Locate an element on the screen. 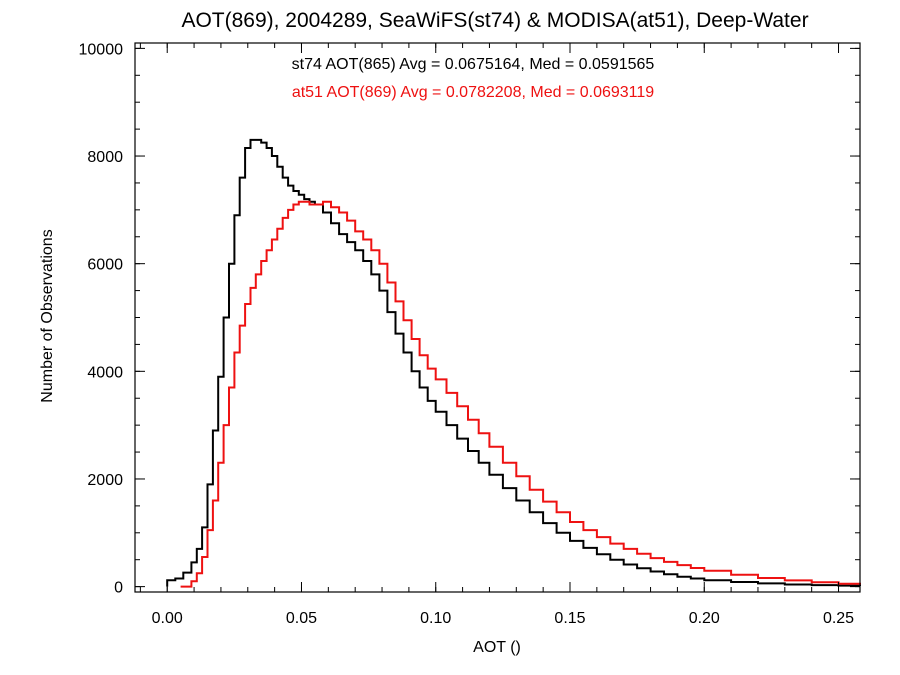 This screenshot has height=675, width=900. x-tick-label: 0.00 is located at coordinates (167, 618).